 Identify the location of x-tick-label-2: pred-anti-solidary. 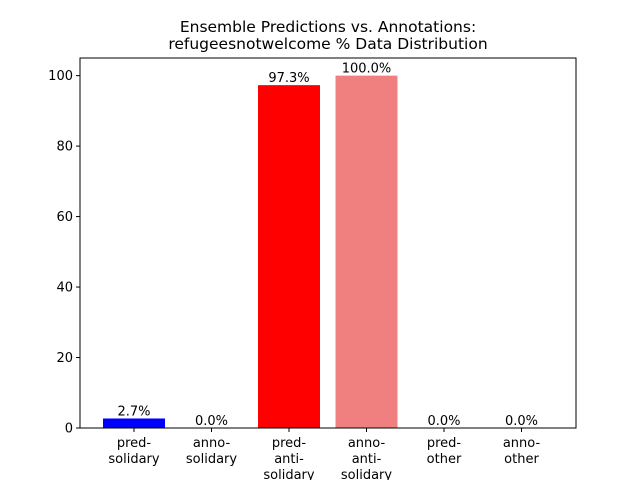
(289, 458).